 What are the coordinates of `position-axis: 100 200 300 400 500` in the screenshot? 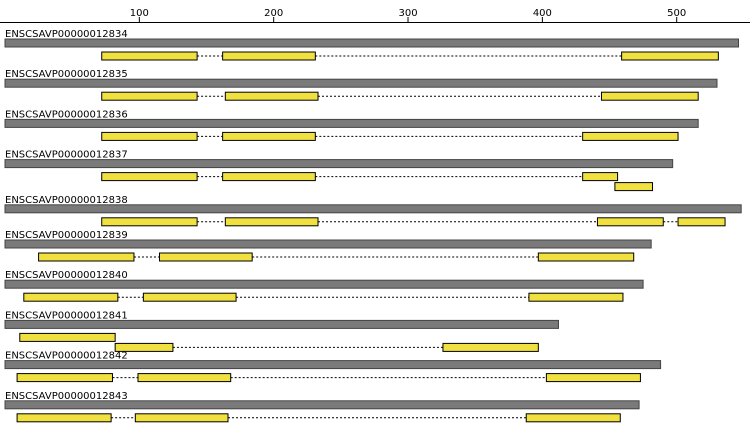 It's located at (375, 15).